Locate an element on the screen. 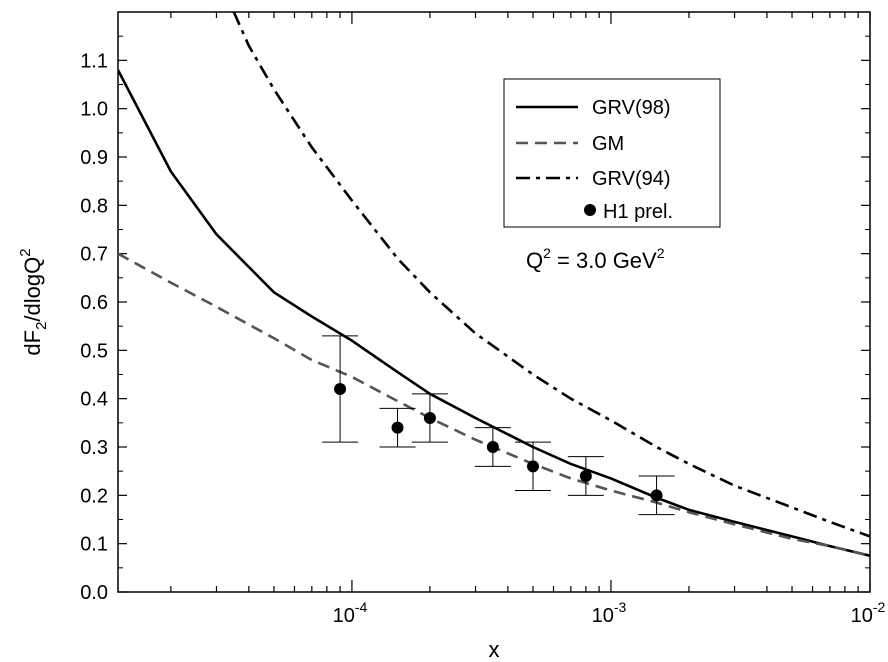 Image resolution: width=888 pixels, height=662 pixels. y-tick-label: 0.9 is located at coordinates (94, 158).